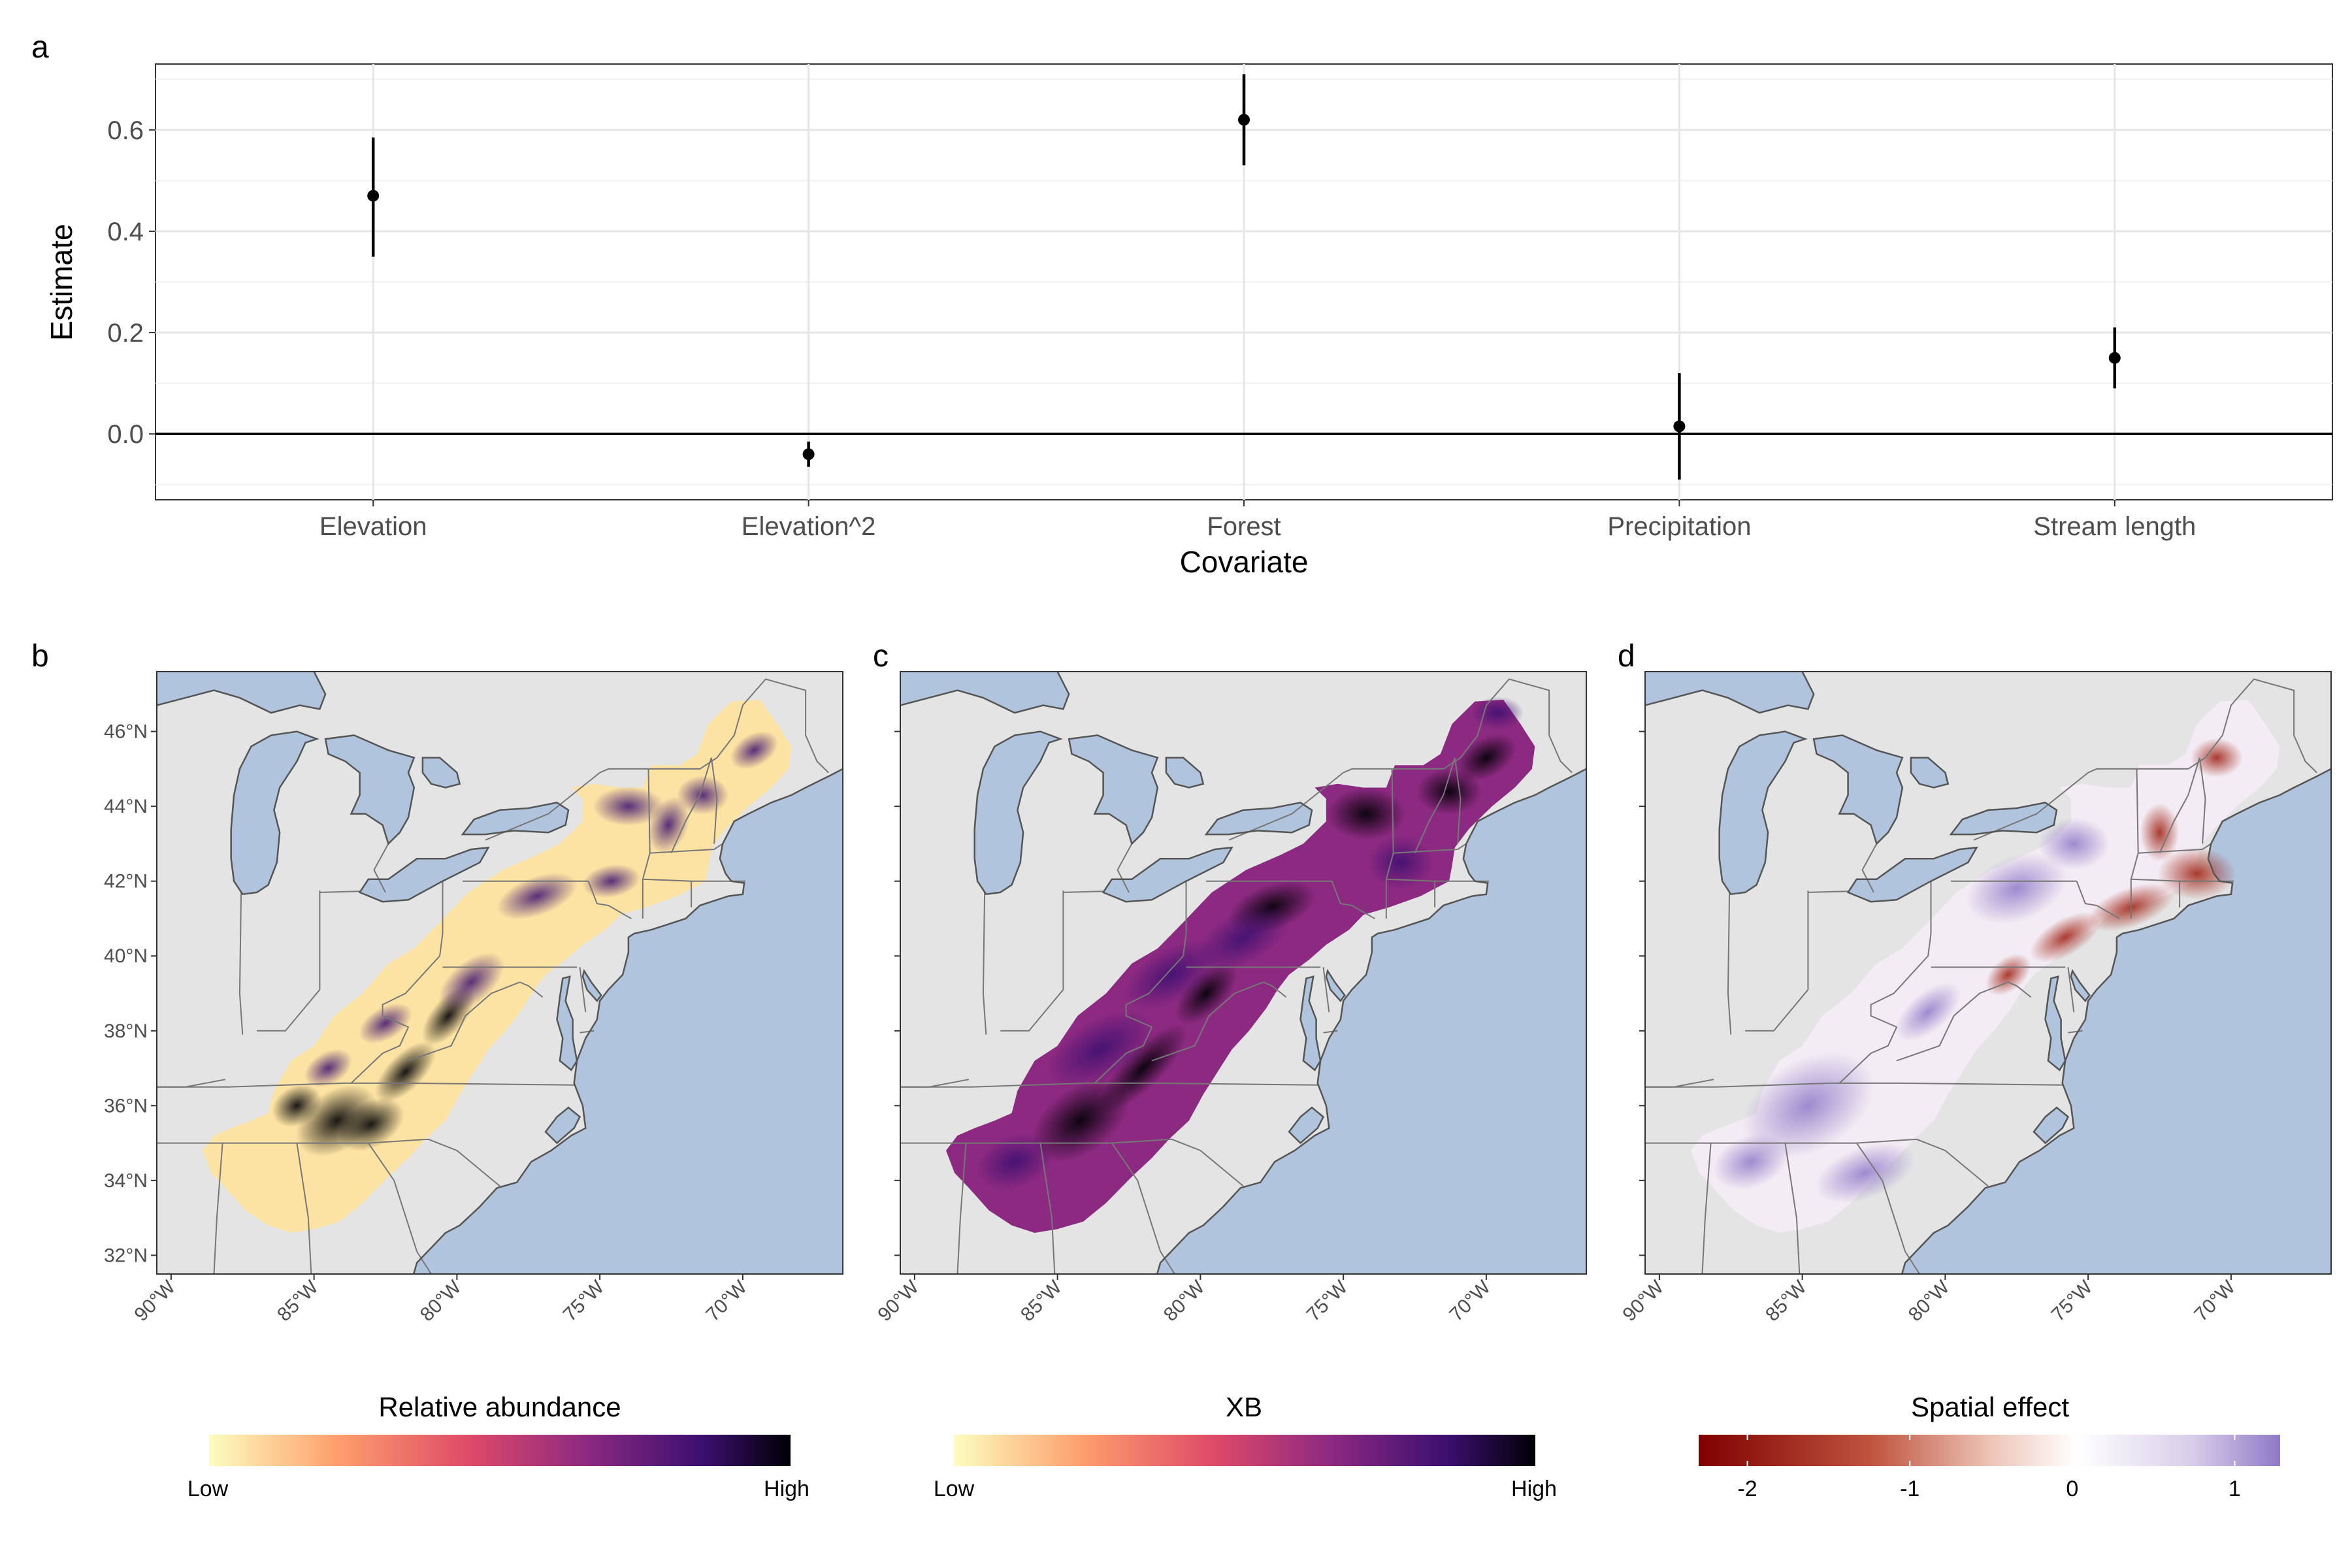  Describe the element at coordinates (954, 1489) in the screenshot. I see `legend-low-c: Low` at that location.